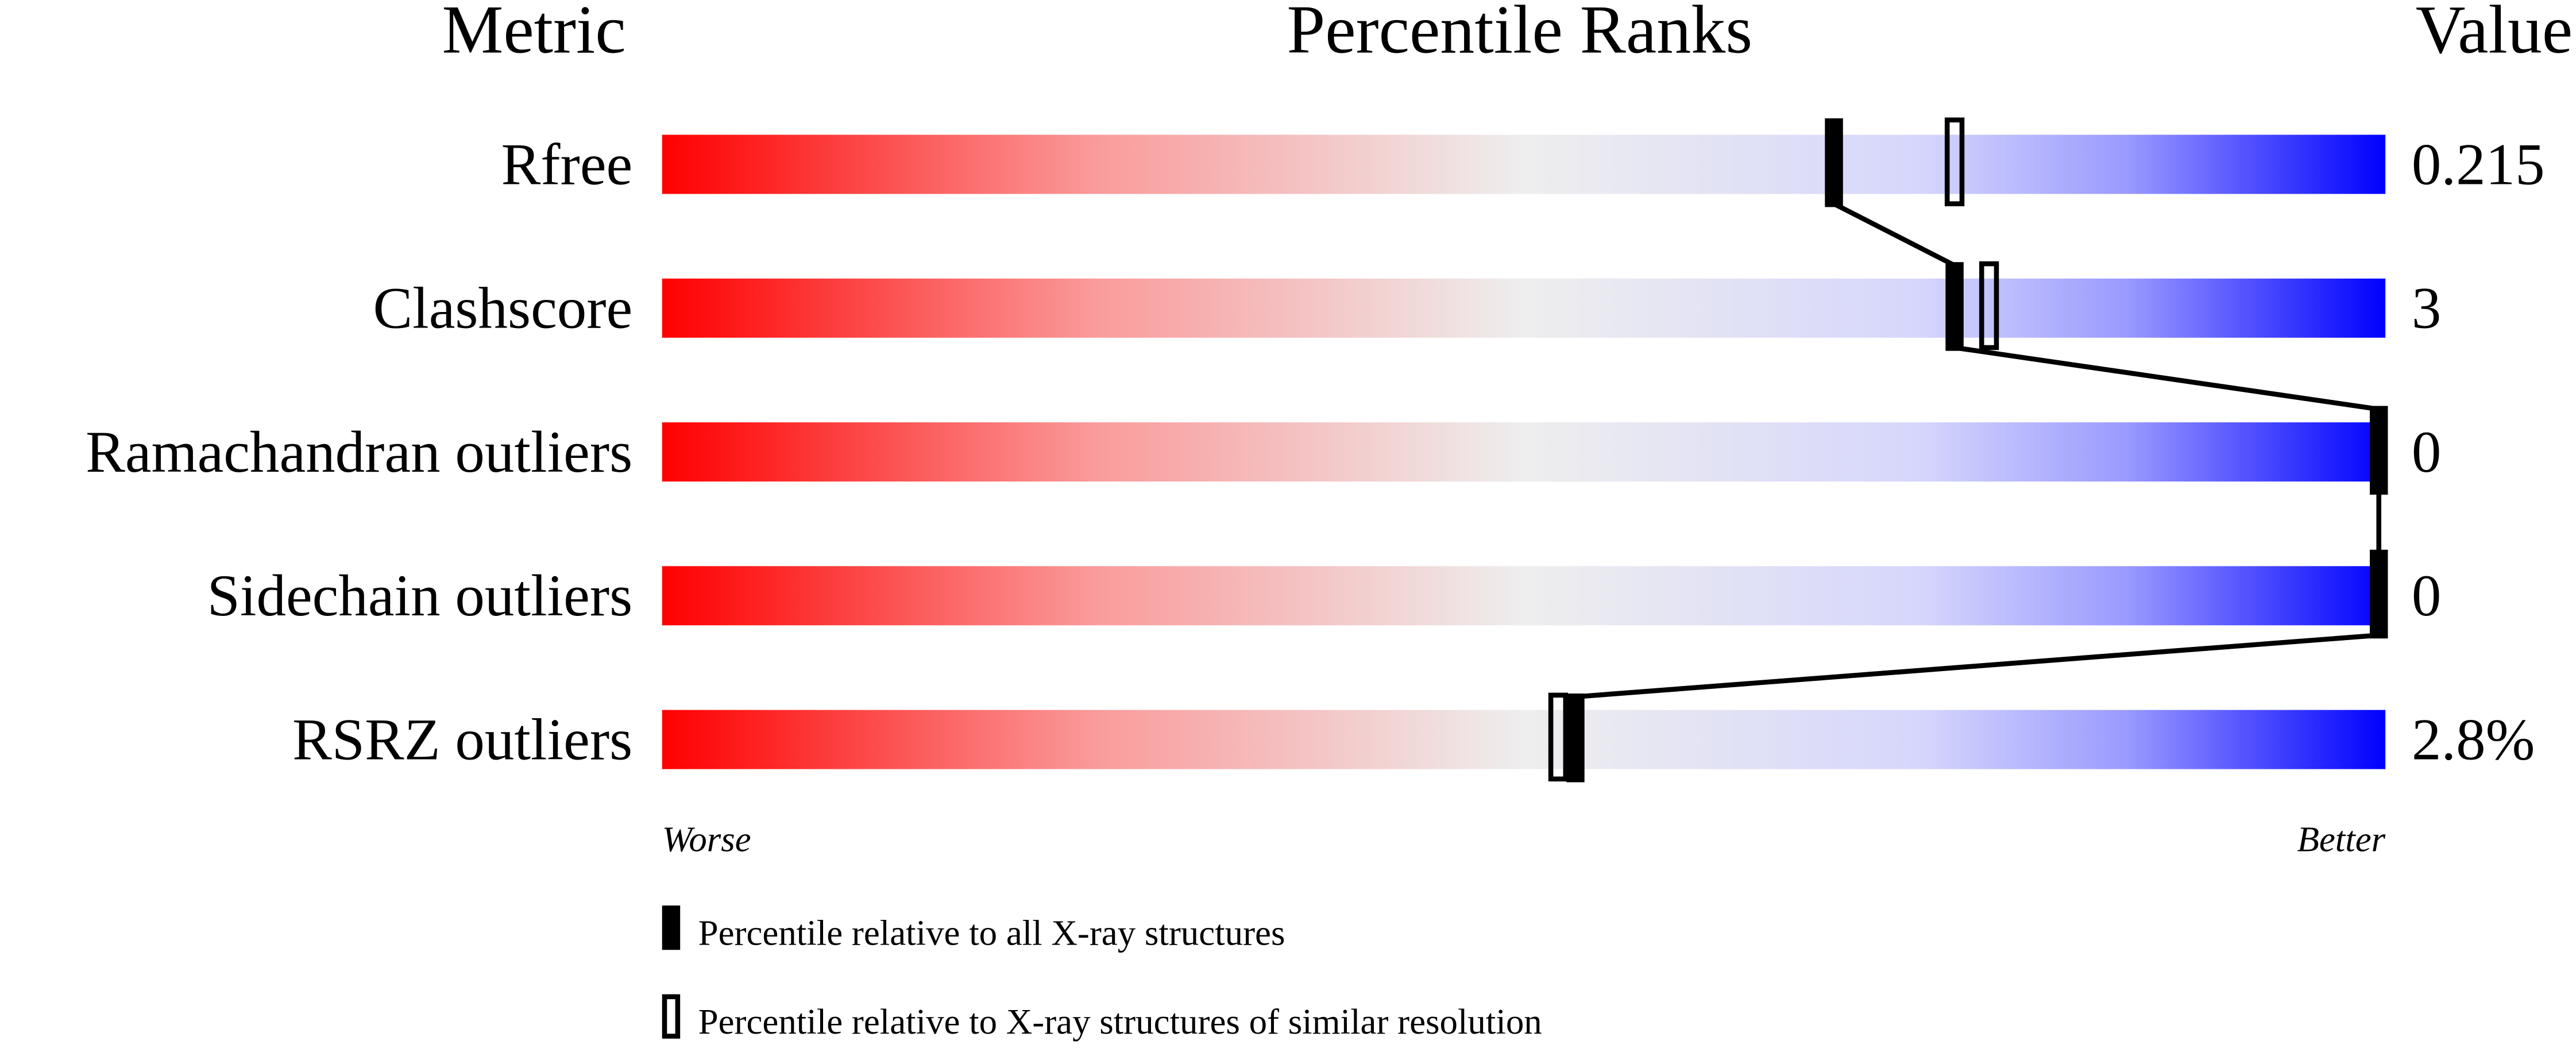 The image size is (2576, 1048). What do you see at coordinates (671, 1016) in the screenshot?
I see `legend-open-marker` at bounding box center [671, 1016].